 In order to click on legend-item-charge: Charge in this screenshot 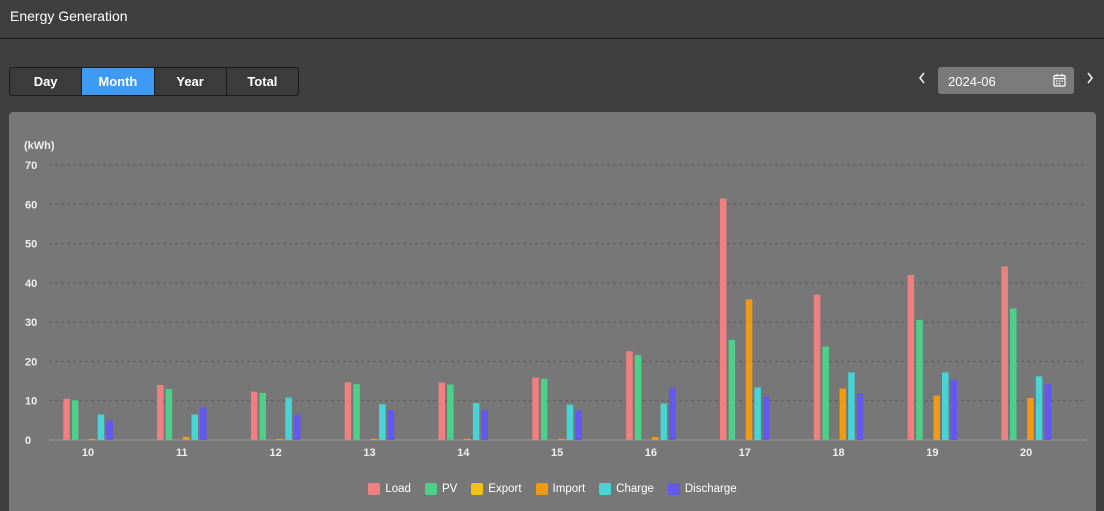, I will do `click(626, 489)`.